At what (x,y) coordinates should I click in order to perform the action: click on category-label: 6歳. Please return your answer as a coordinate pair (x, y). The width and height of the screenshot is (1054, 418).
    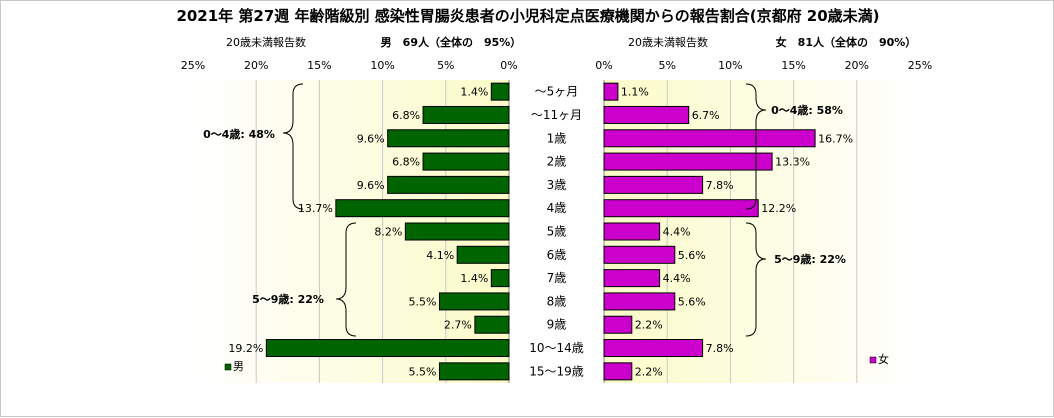
    Looking at the image, I should click on (557, 255).